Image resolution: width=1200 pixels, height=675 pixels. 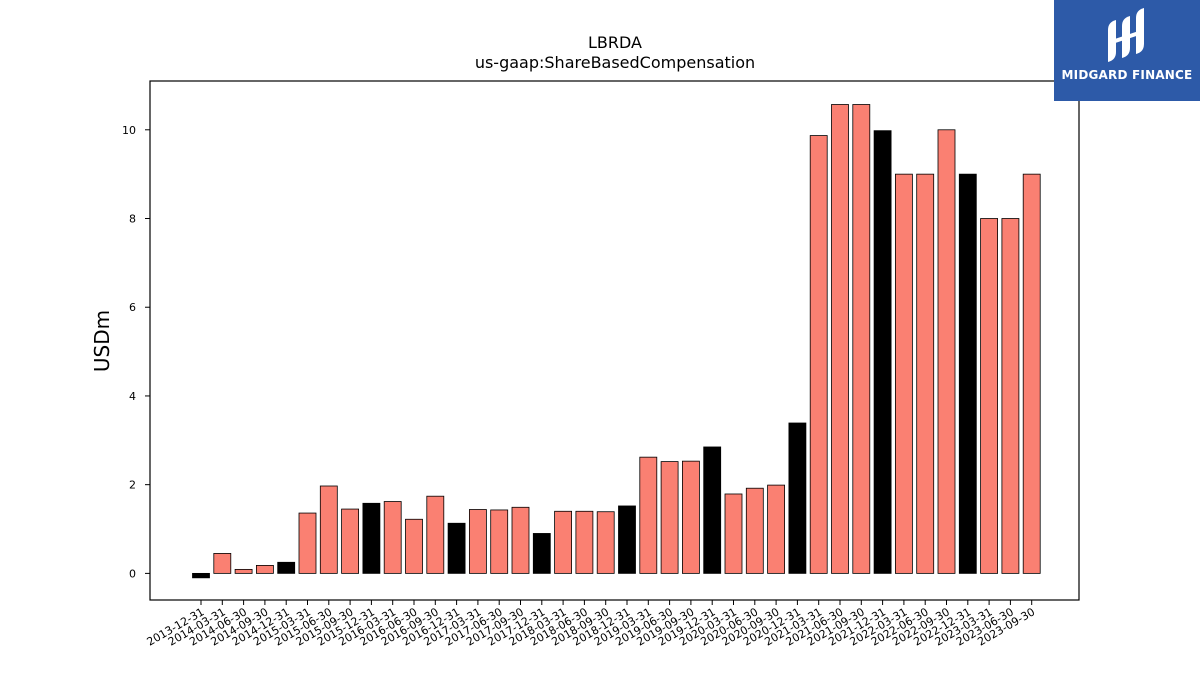 I want to click on y-axis-label: USDm, so click(x=102, y=341).